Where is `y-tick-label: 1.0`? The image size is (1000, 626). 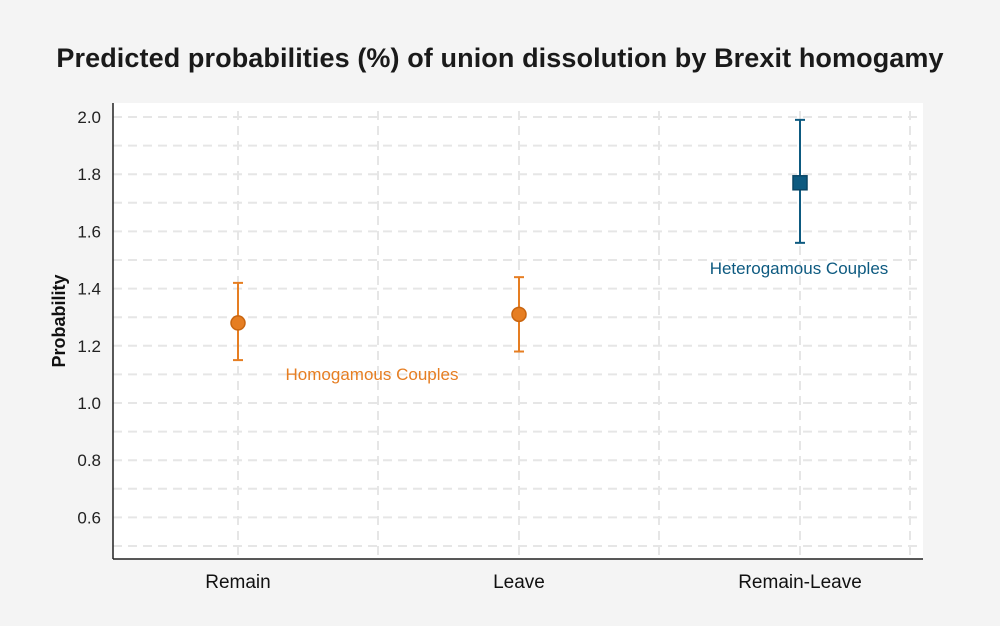
y-tick-label: 1.0 is located at coordinates (89, 403).